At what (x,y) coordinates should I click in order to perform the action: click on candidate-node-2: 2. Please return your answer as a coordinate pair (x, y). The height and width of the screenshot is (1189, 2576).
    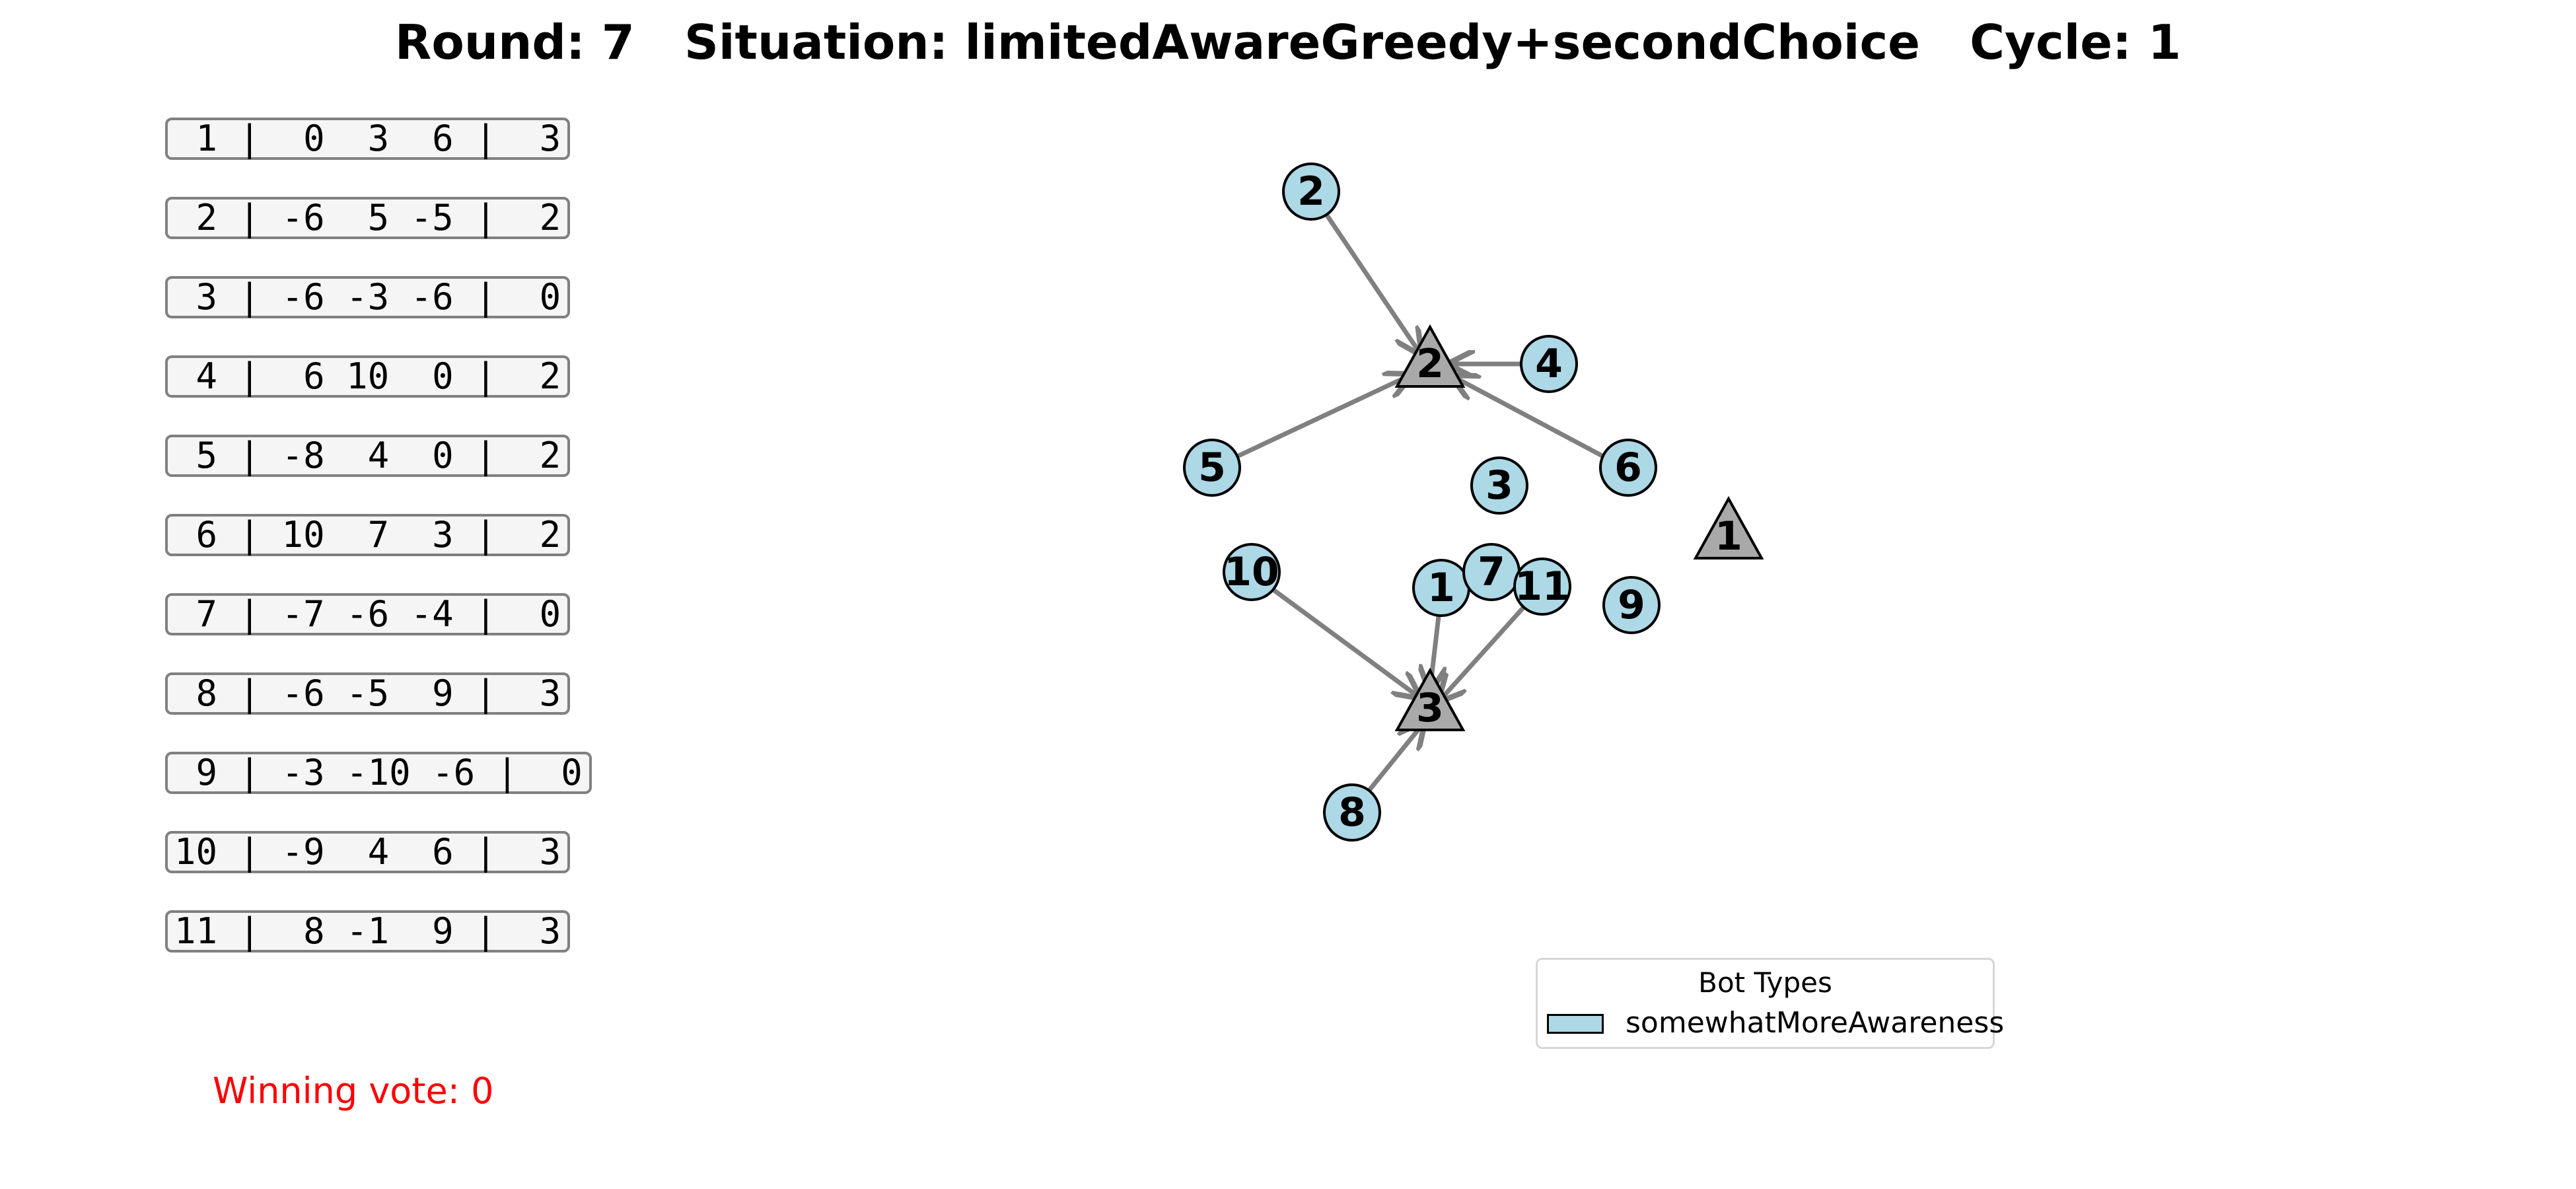
    Looking at the image, I should click on (1430, 356).